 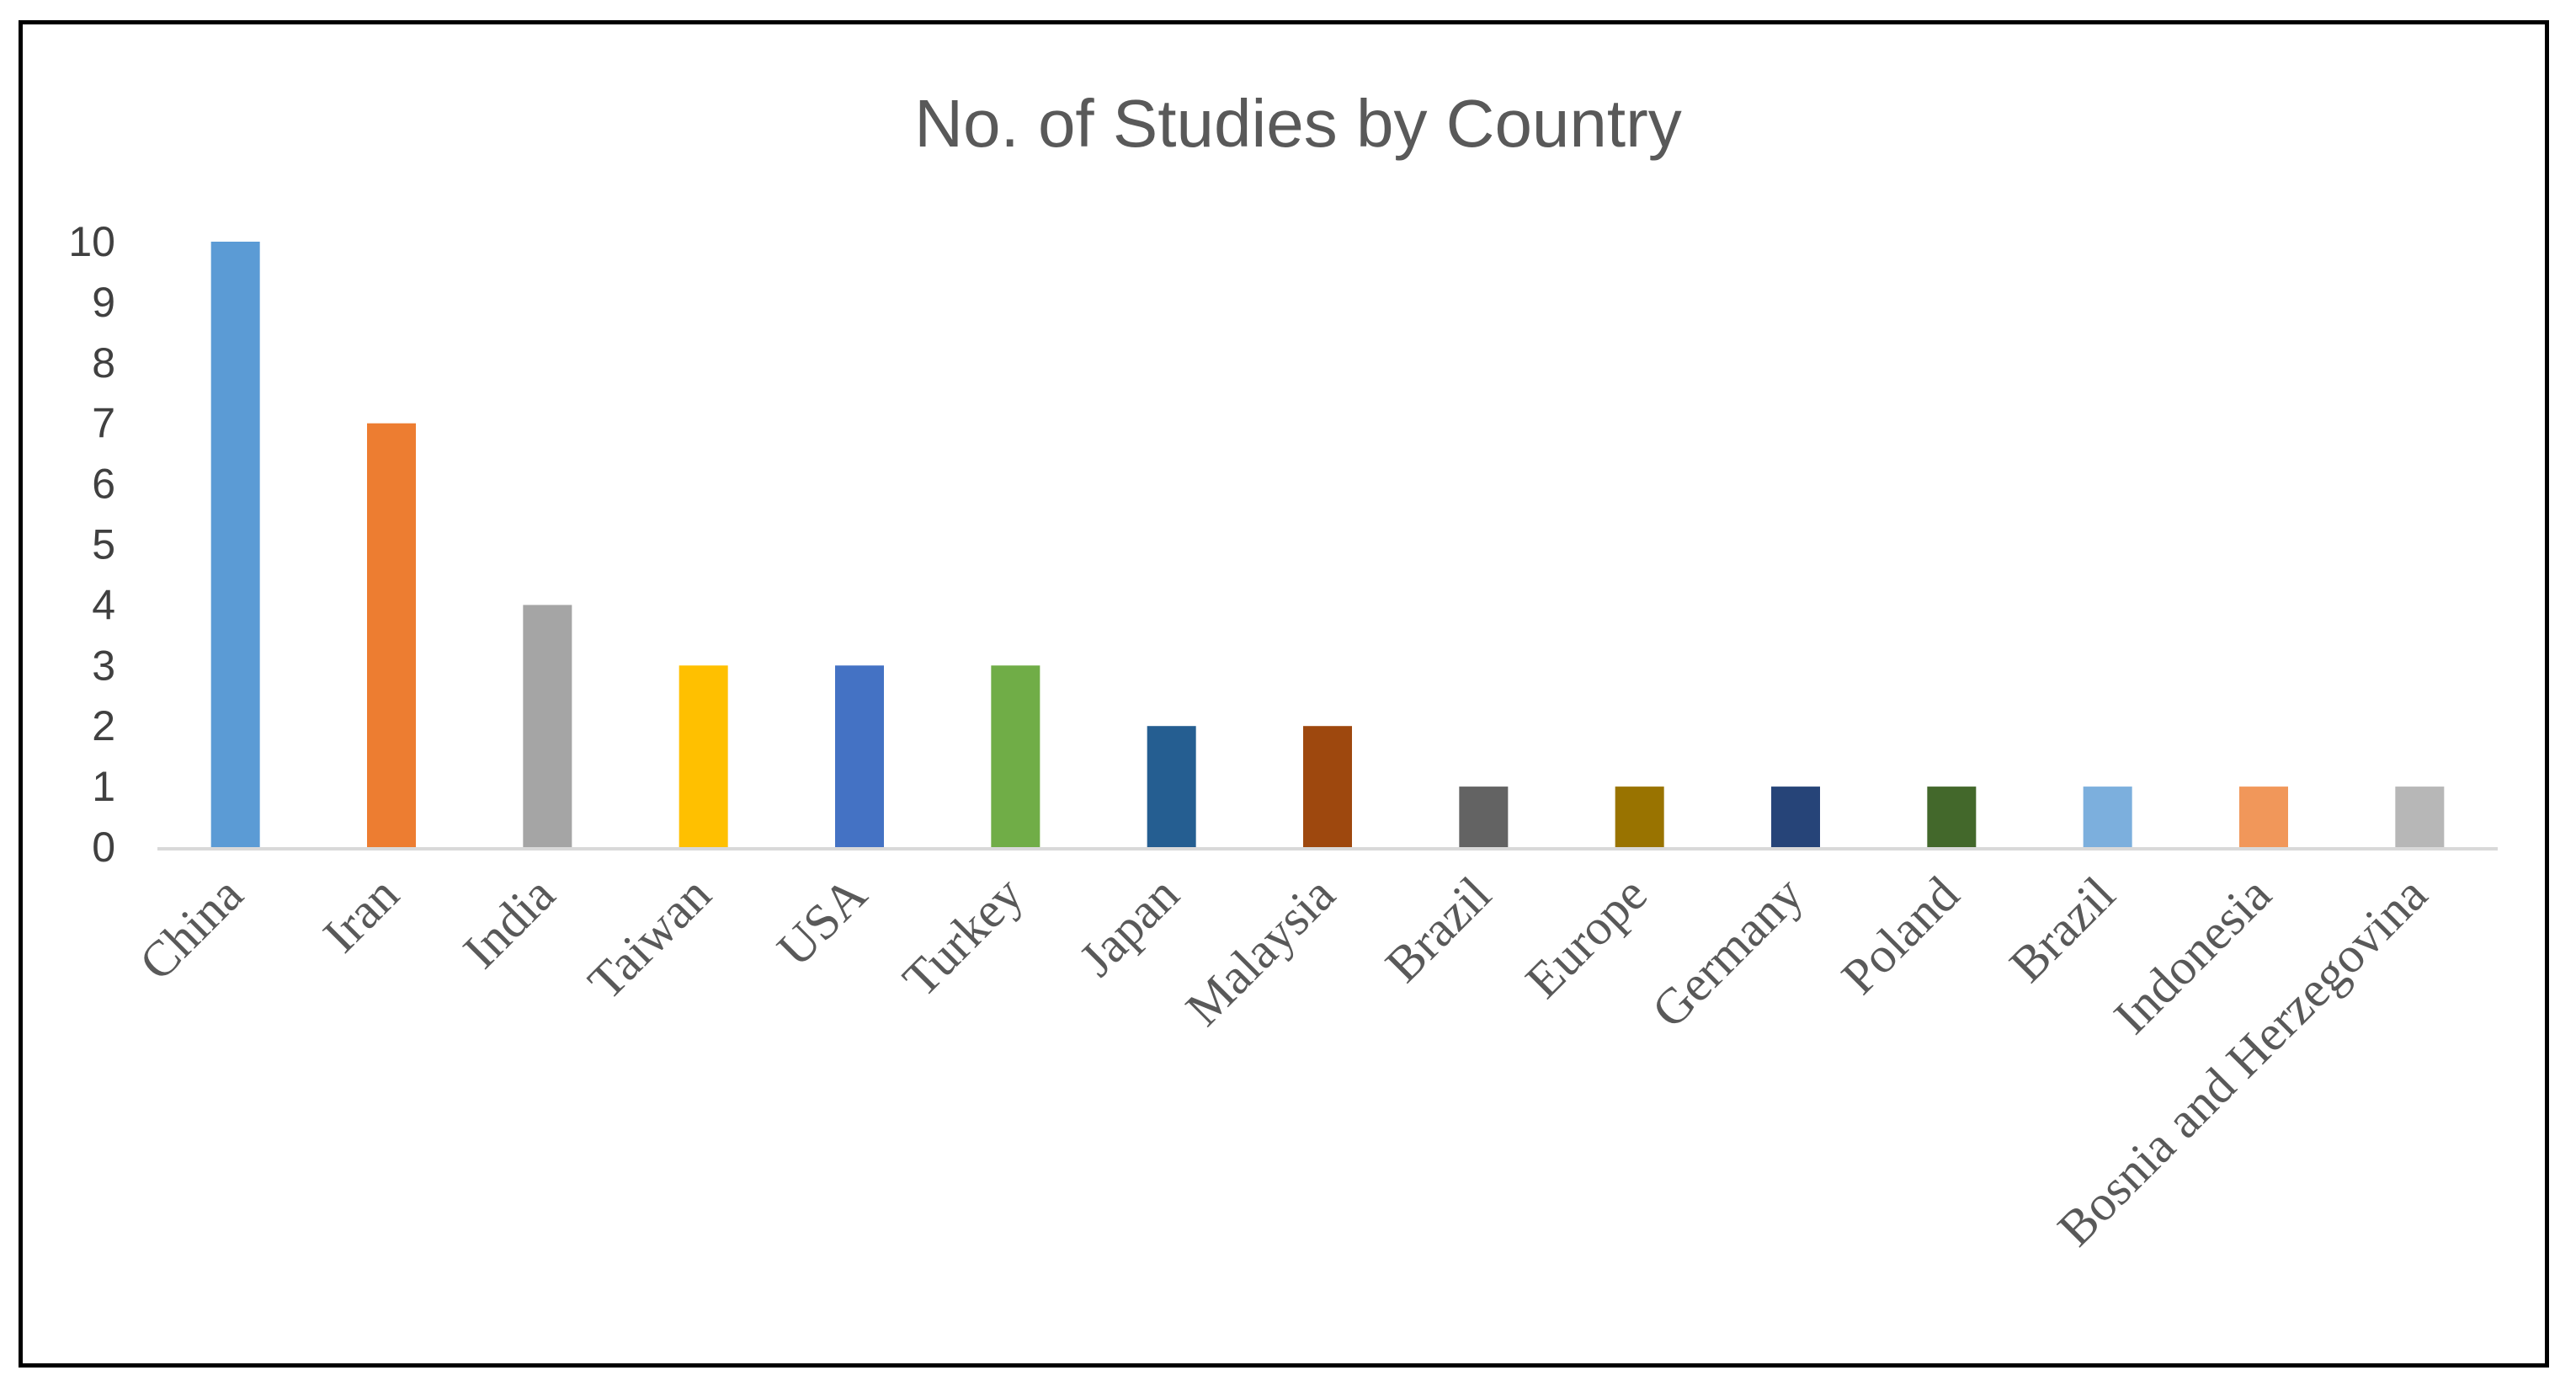 I want to click on bar-europe, so click(x=1640, y=816).